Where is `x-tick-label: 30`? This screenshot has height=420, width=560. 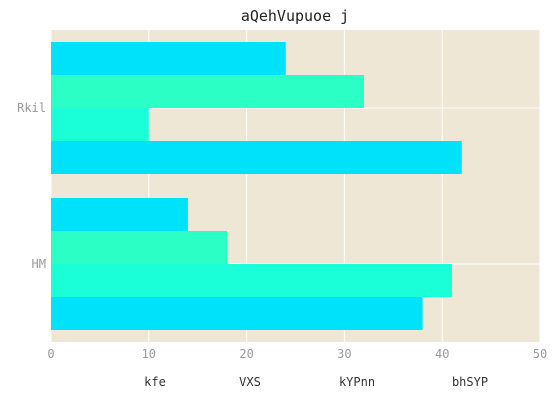 x-tick-label: 30 is located at coordinates (344, 354).